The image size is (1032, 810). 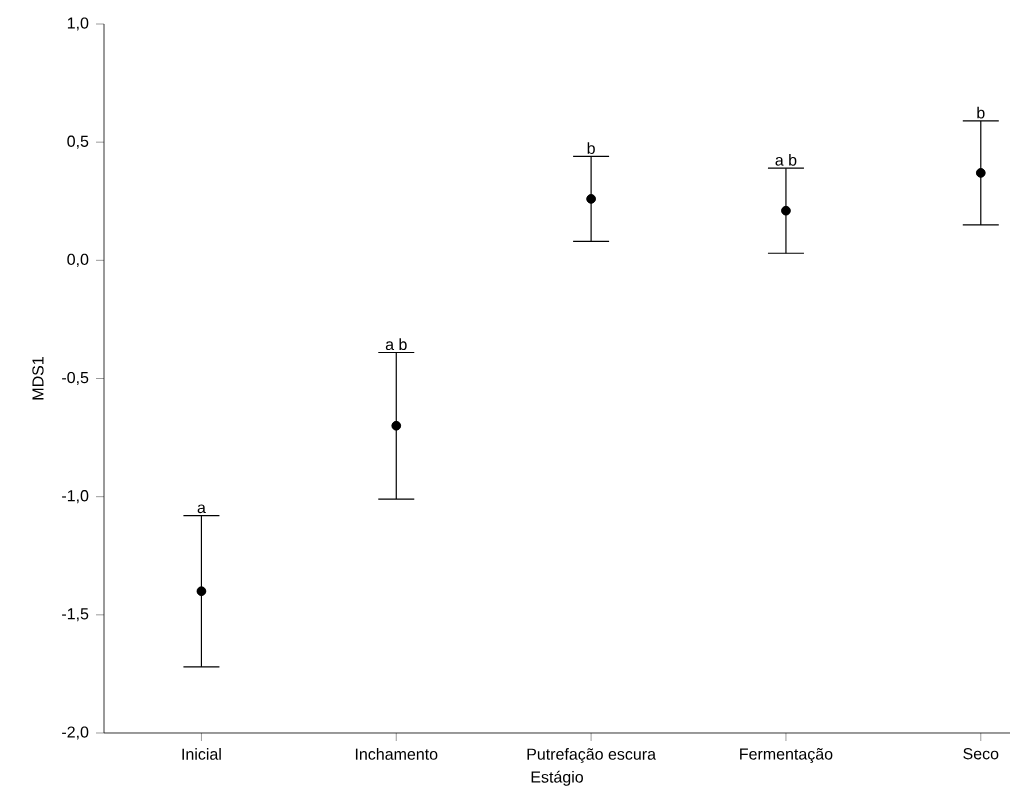 What do you see at coordinates (78, 142) in the screenshot?
I see `y-tick-label: 0,5` at bounding box center [78, 142].